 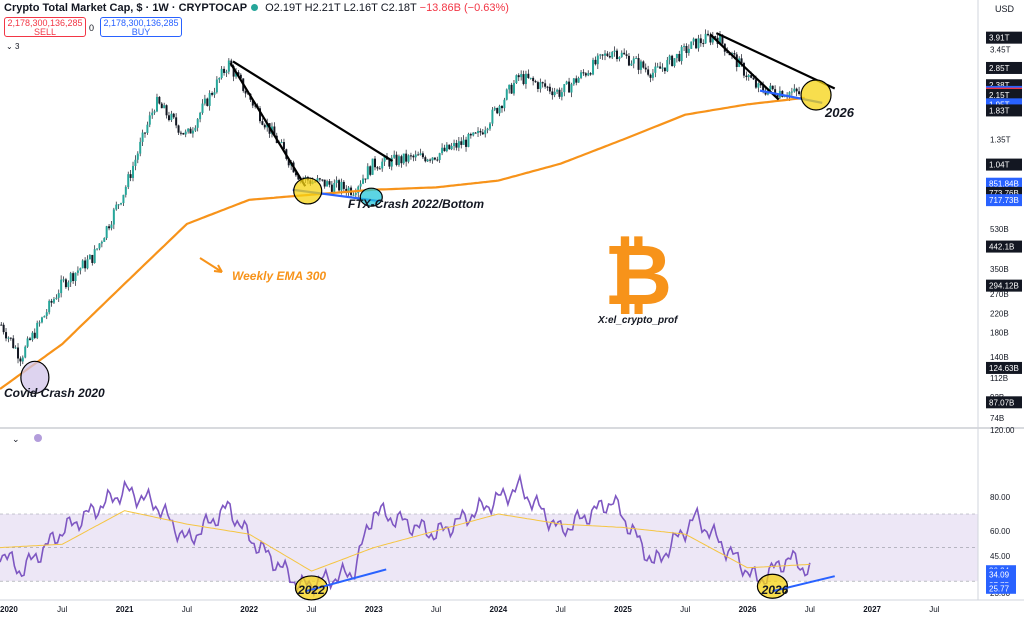 I want to click on status-dot-icon, so click(x=255, y=7).